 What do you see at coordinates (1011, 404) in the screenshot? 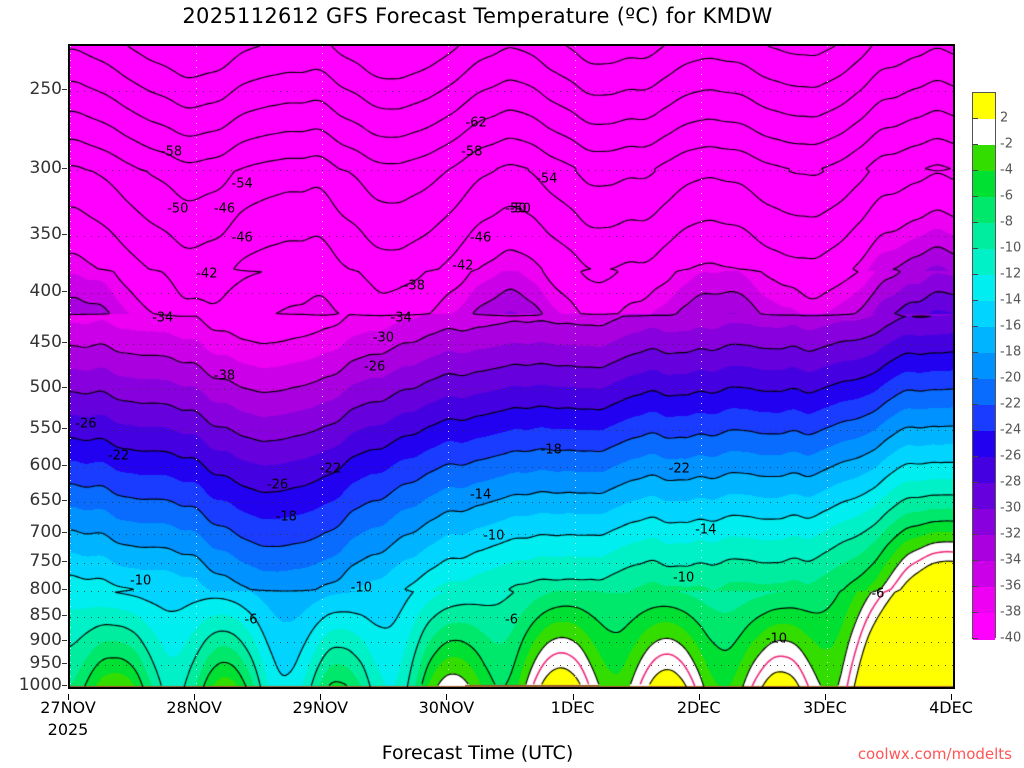
I see `colorbar-tick-label: -22` at bounding box center [1011, 404].